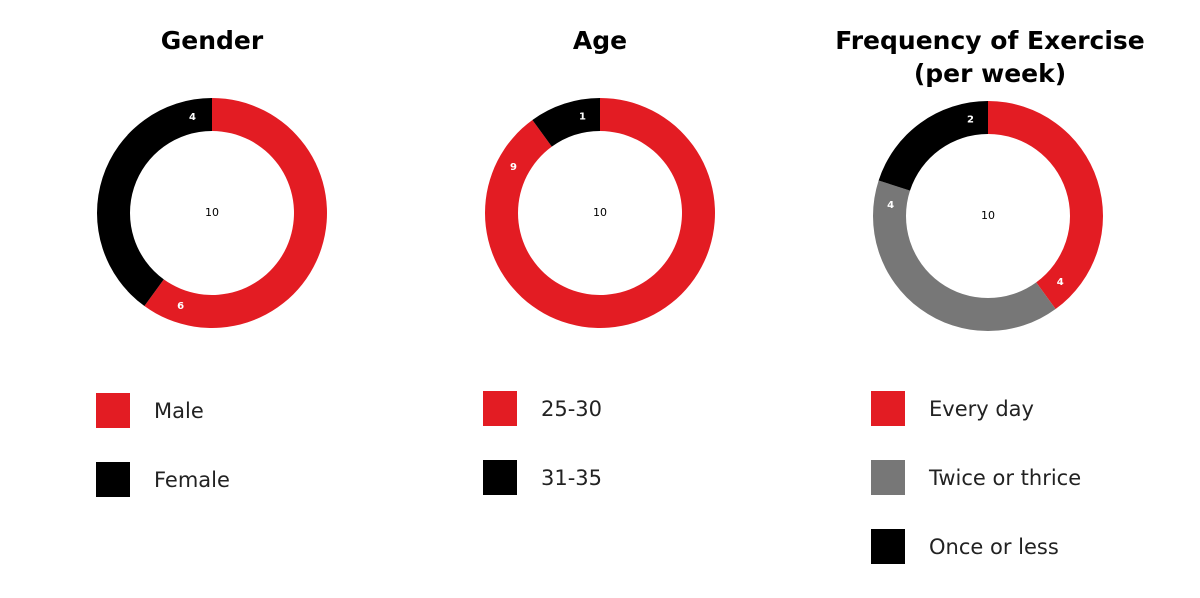 This screenshot has height=598, width=1200. What do you see at coordinates (970, 120) in the screenshot?
I see `segment-value-label-once-or-less: 2` at bounding box center [970, 120].